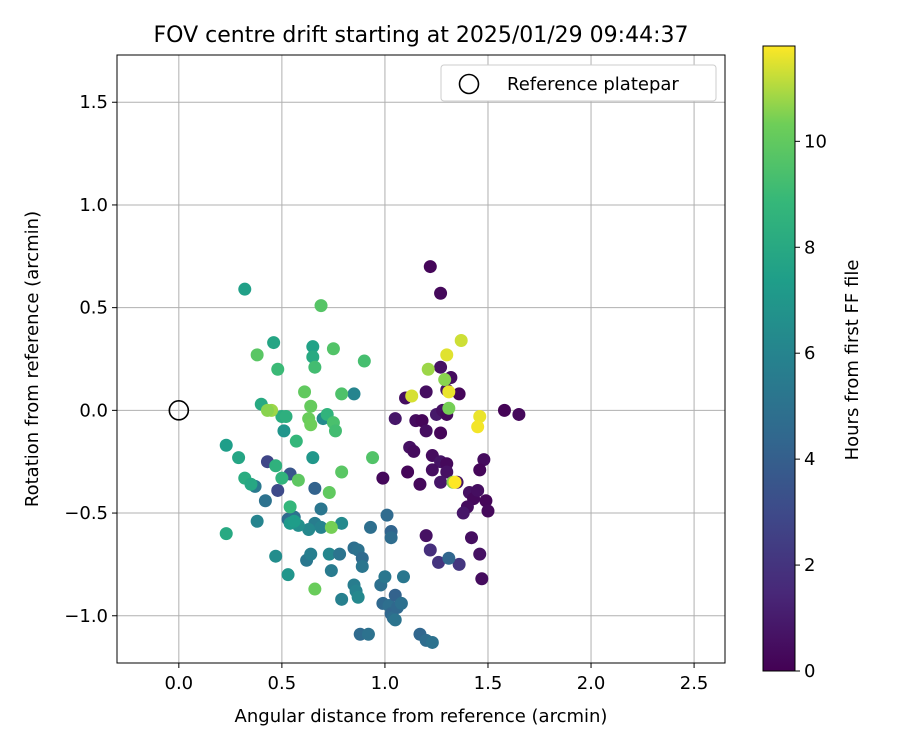 The image size is (900, 754). What do you see at coordinates (179, 683) in the screenshot?
I see `x-tick-label: 0.0` at bounding box center [179, 683].